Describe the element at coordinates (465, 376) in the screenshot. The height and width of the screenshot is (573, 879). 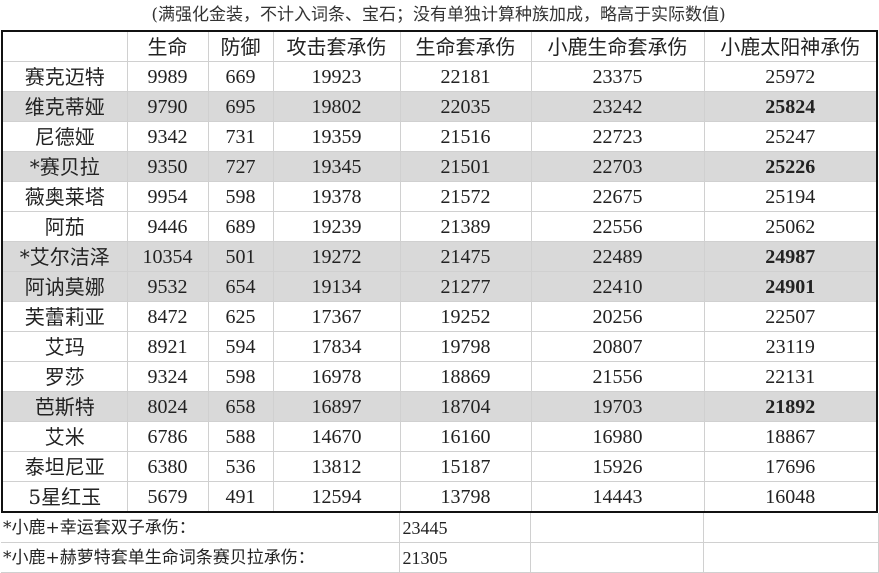
I see `hp-set-cell: 18869` at that location.